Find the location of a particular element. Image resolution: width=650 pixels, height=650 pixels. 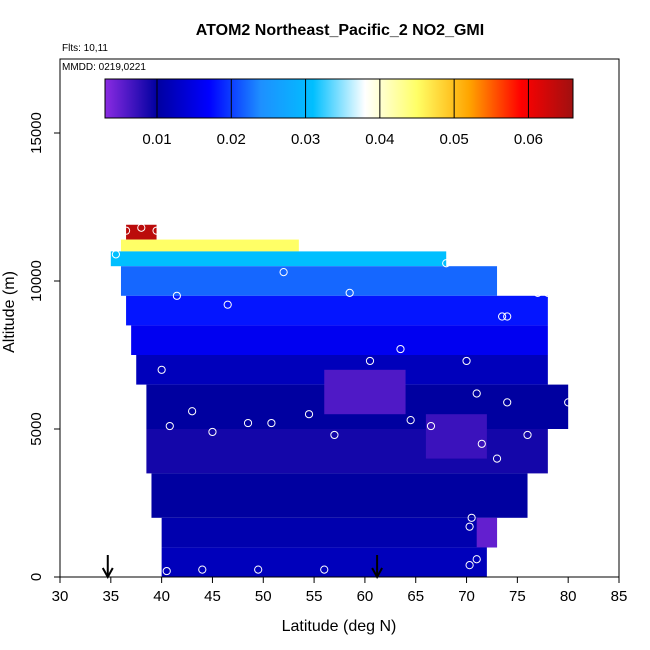

y-tick-label: 10000 is located at coordinates (36, 281).